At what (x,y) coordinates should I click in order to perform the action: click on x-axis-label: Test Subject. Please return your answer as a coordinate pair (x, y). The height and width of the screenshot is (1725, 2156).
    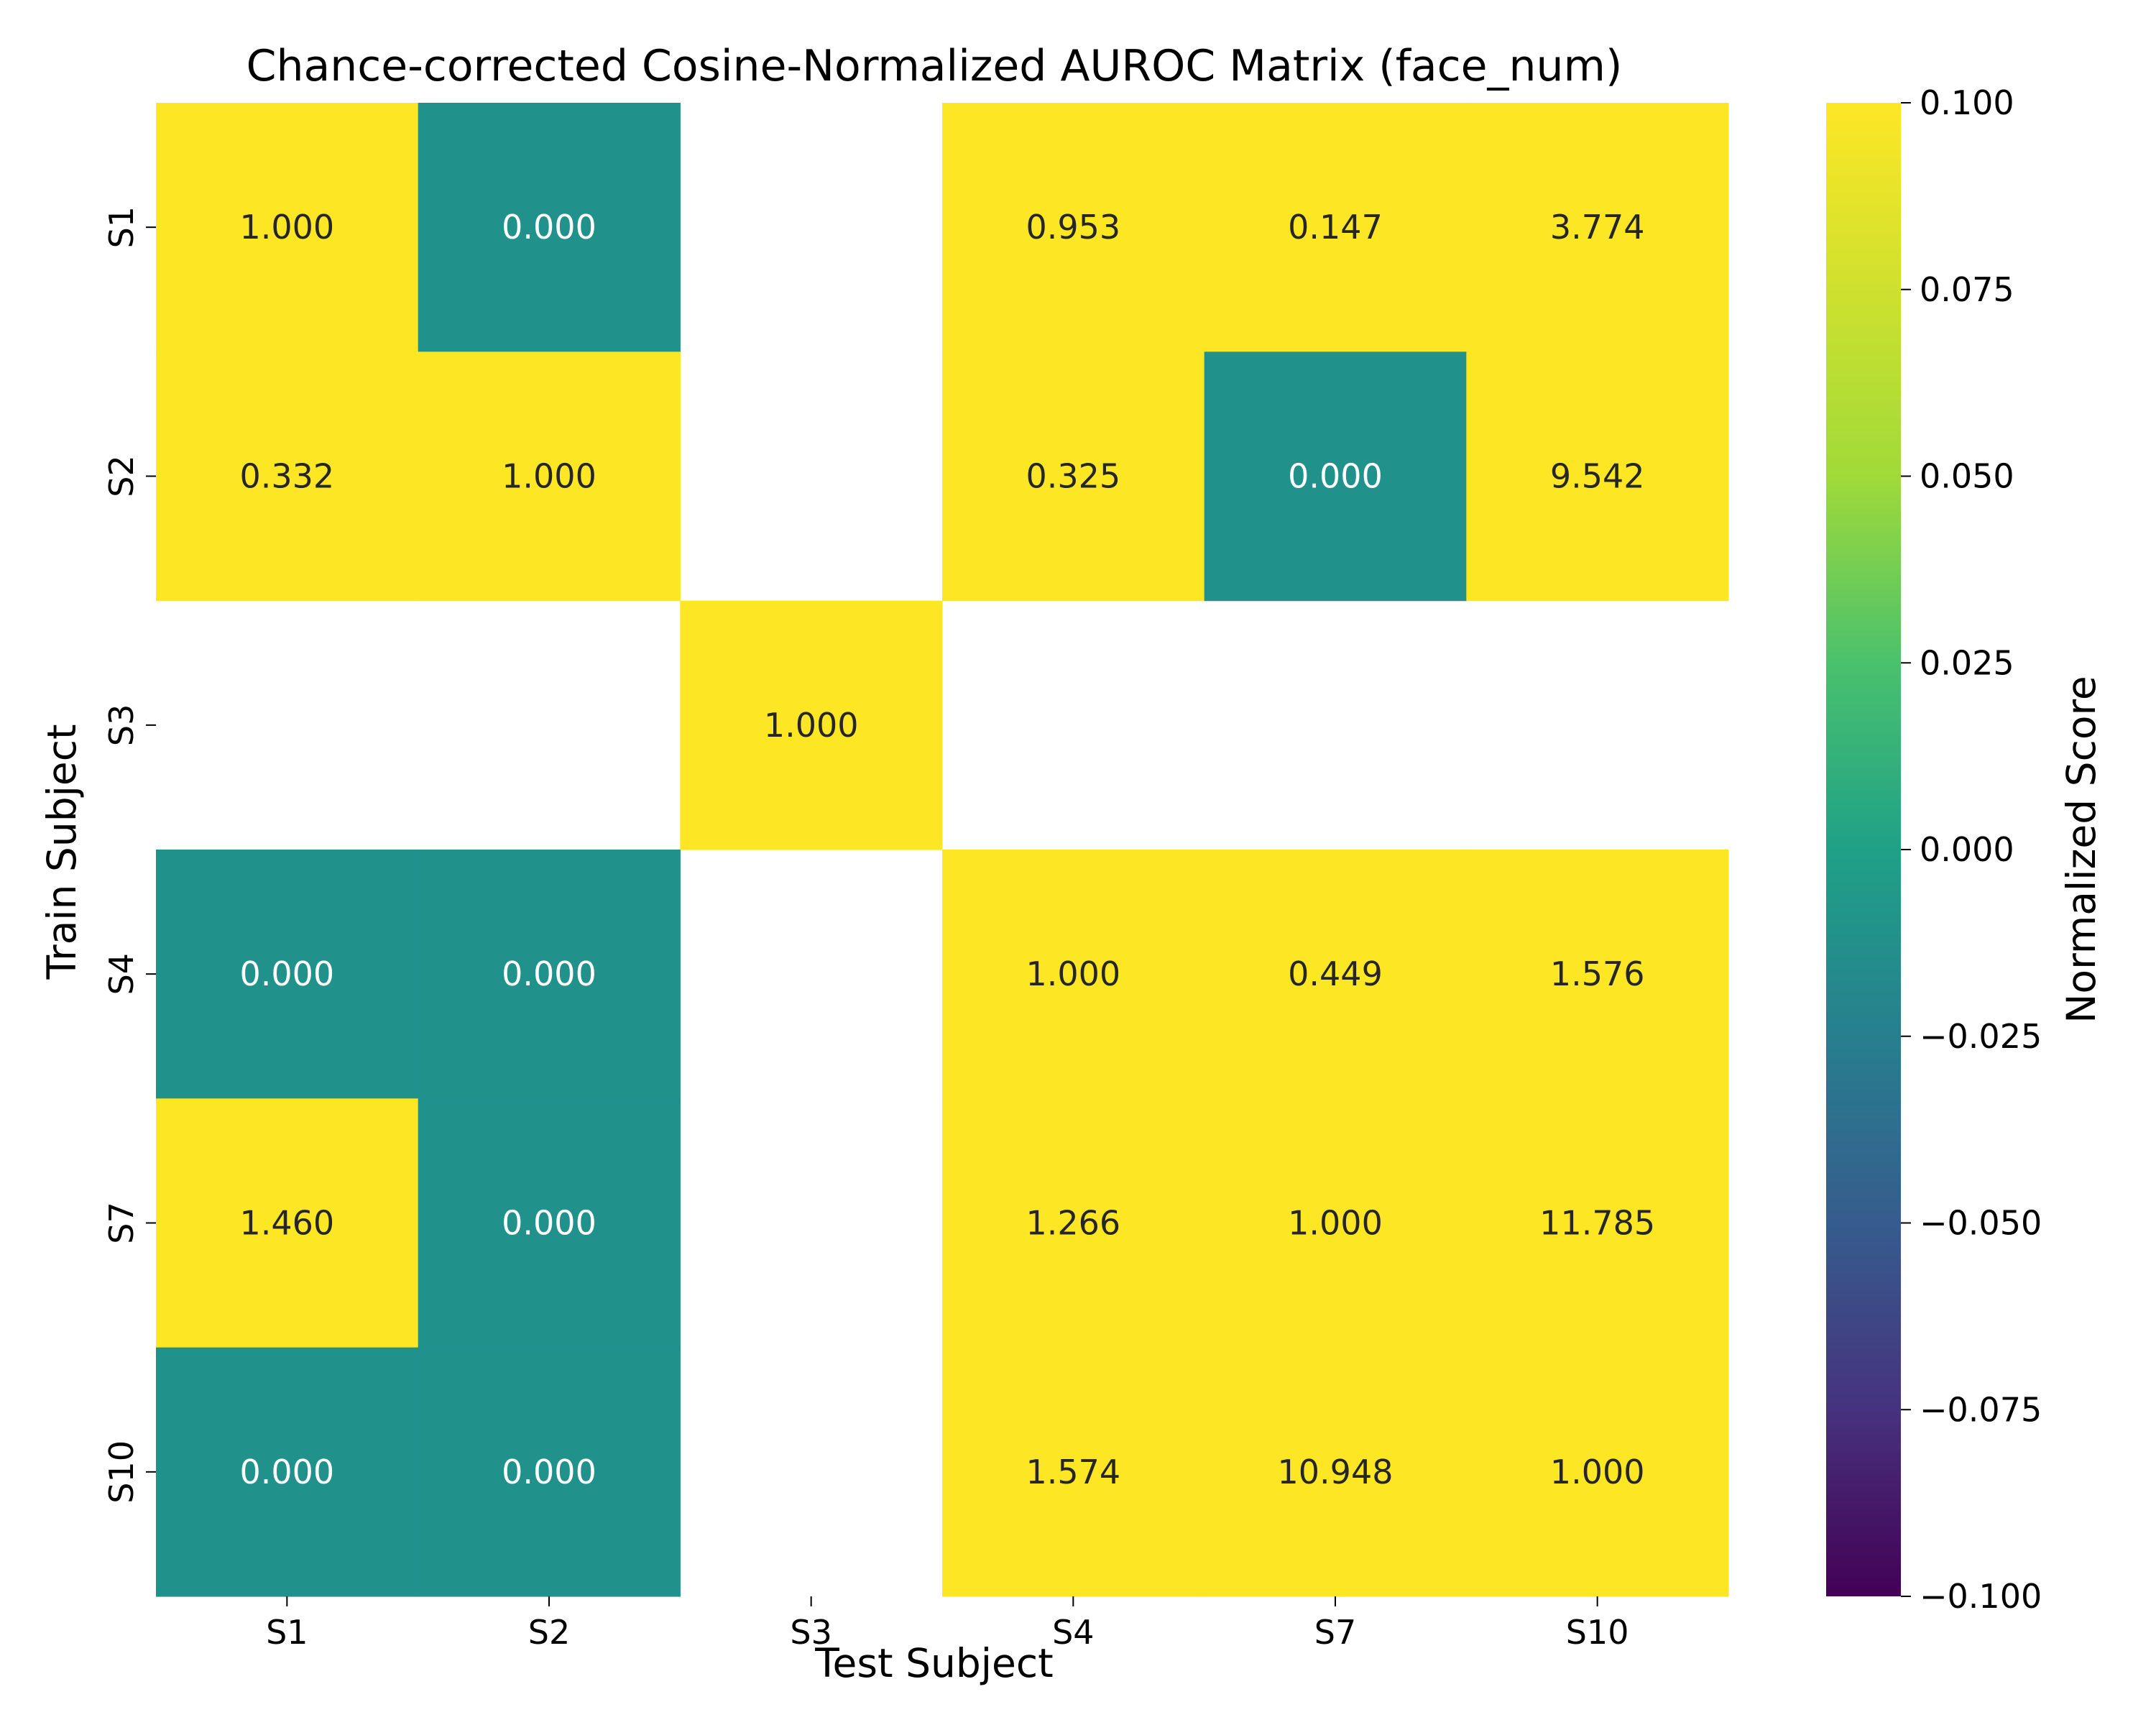
    Looking at the image, I should click on (934, 1663).